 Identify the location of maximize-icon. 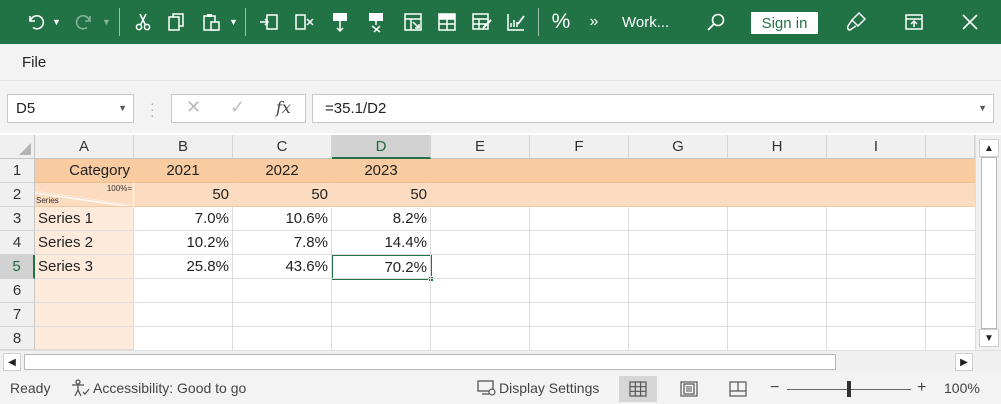
(914, 22).